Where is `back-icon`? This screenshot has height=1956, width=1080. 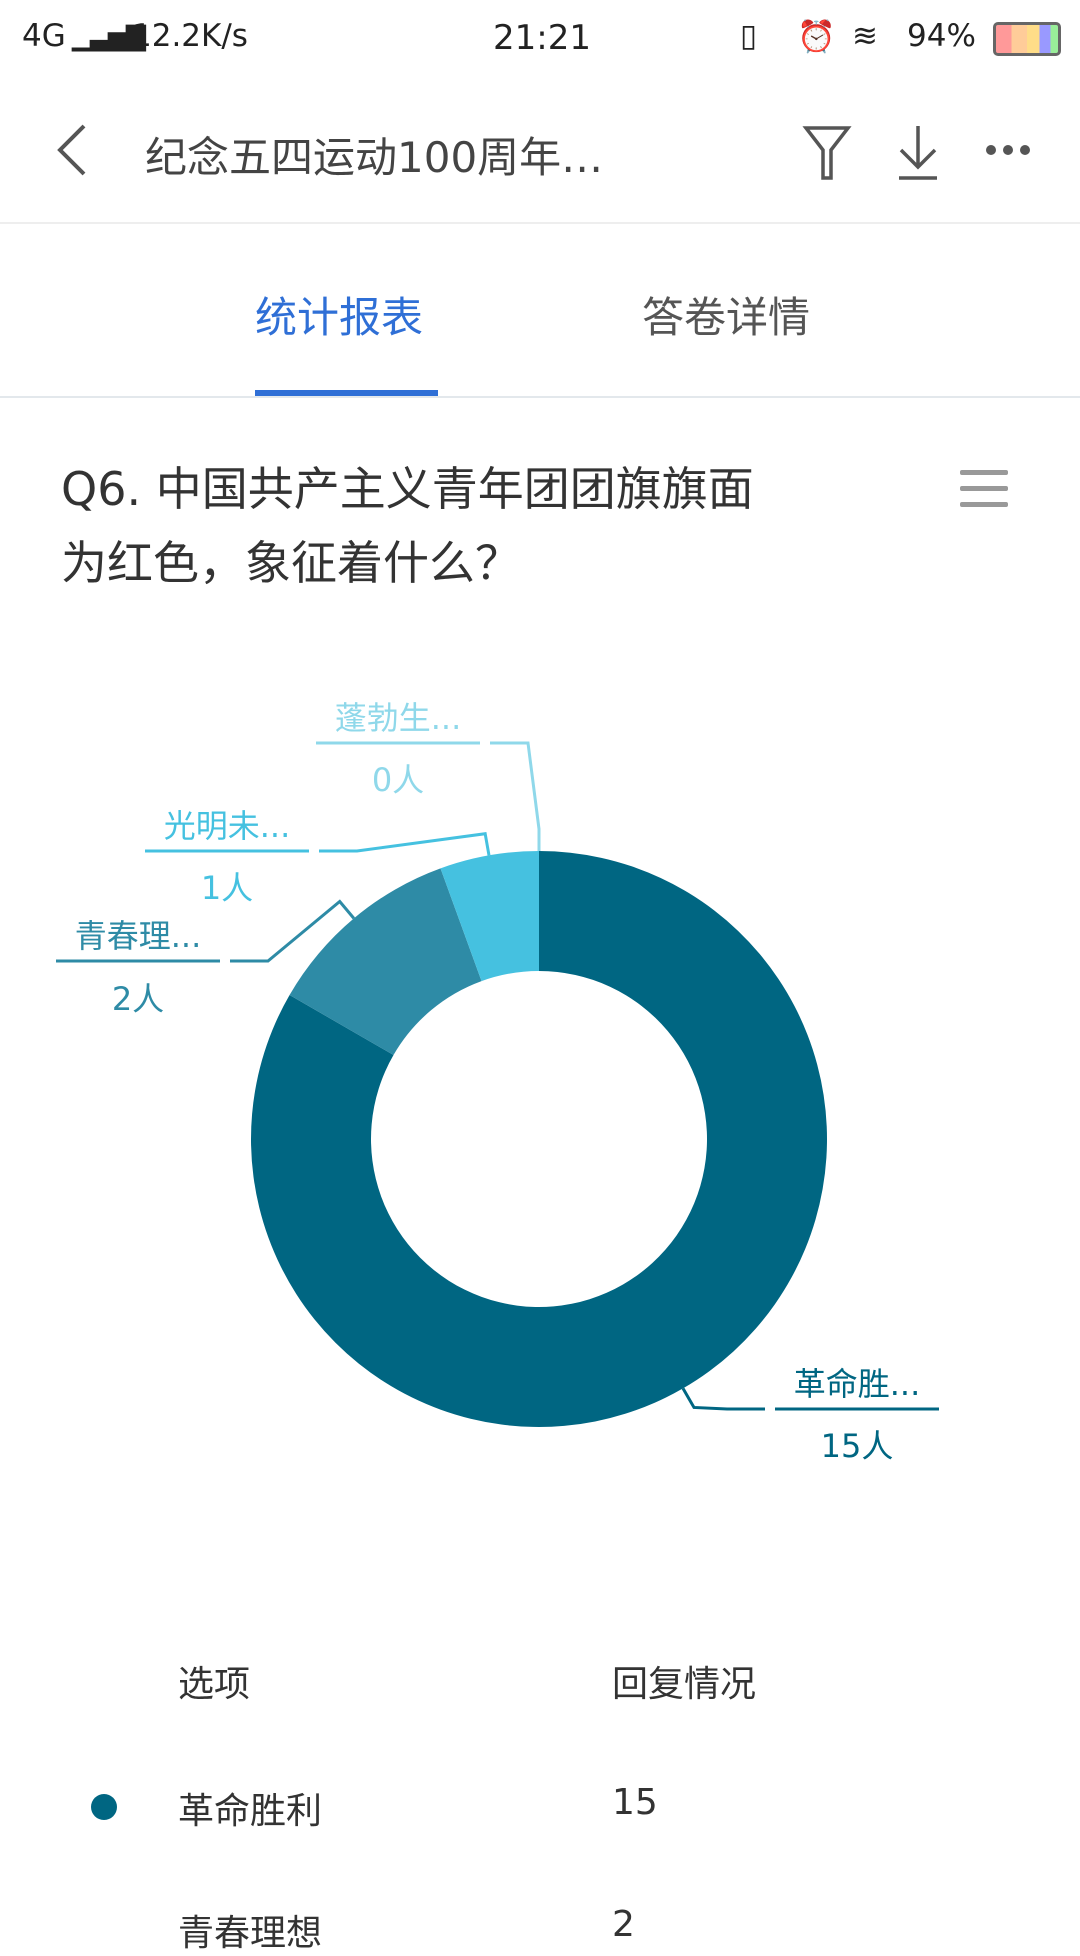
back-icon is located at coordinates (72, 150).